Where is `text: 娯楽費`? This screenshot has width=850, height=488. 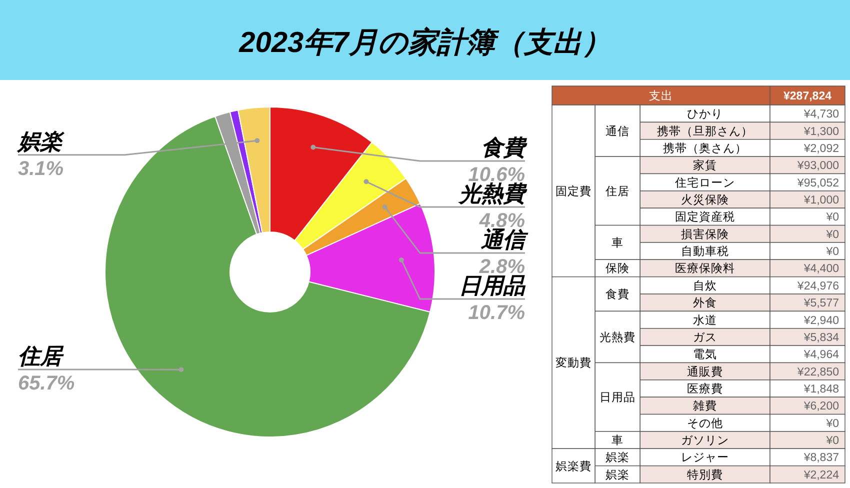
text: 娯楽費 is located at coordinates (574, 466).